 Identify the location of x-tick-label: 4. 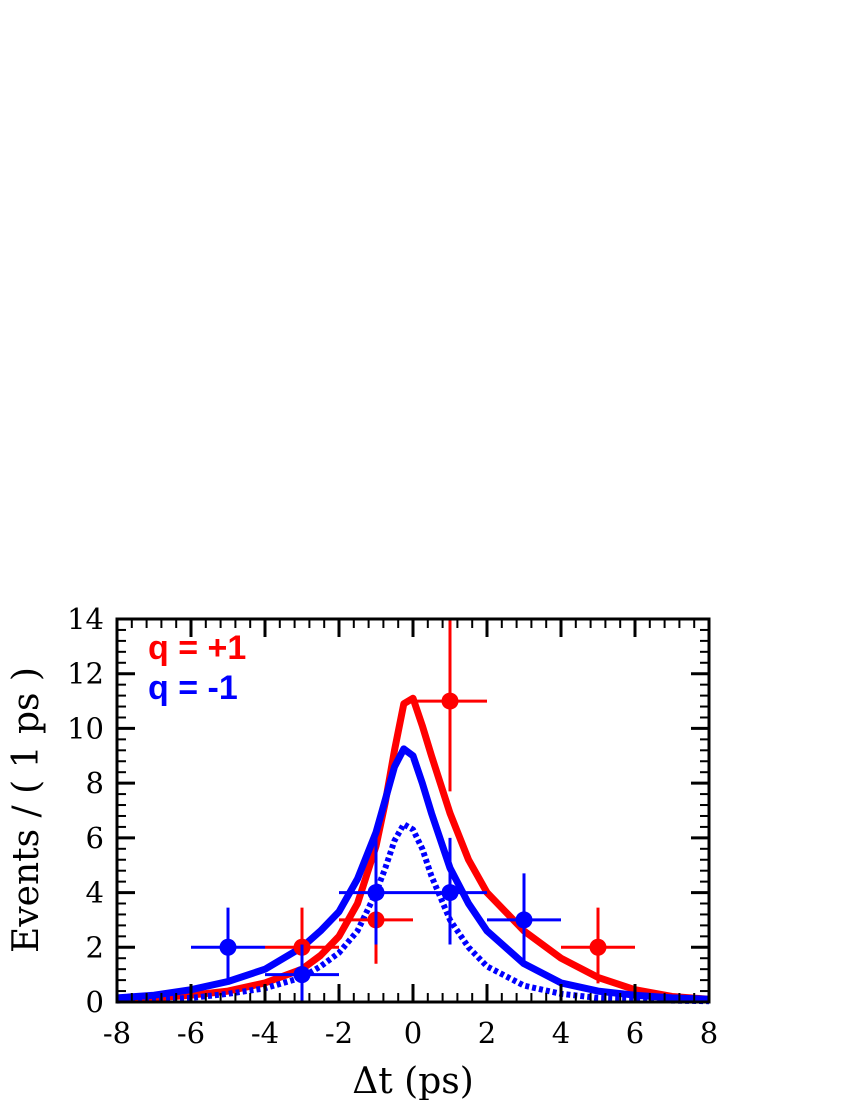
(561, 1033).